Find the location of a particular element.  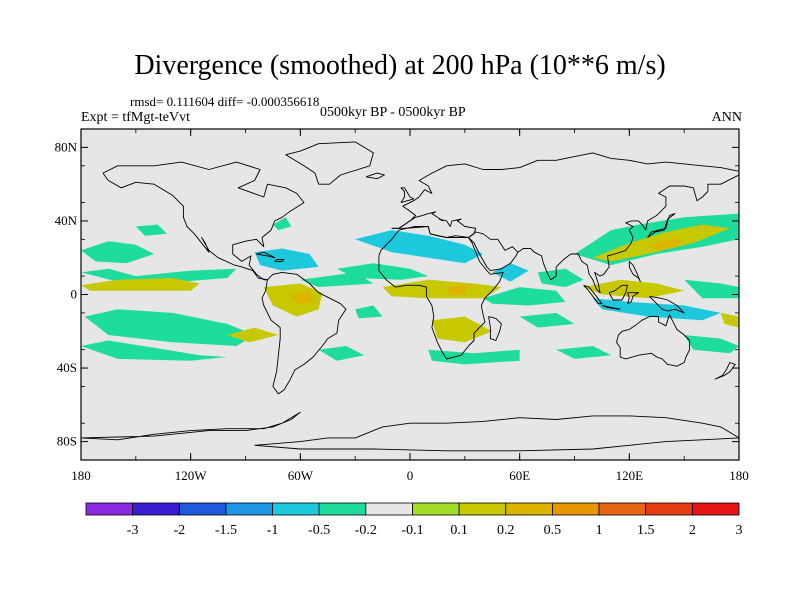

colorbar-label: 0.5 is located at coordinates (553, 530).